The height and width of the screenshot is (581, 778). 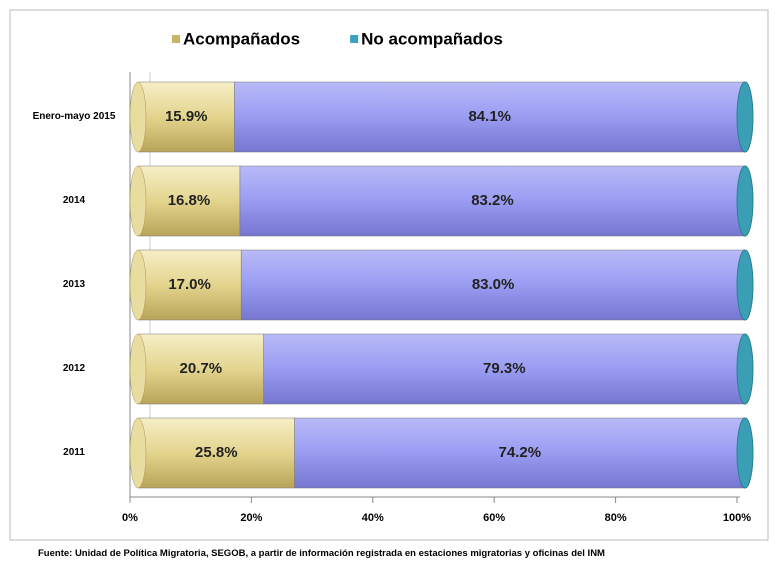 What do you see at coordinates (494, 518) in the screenshot?
I see `x-tick-label: 60%` at bounding box center [494, 518].